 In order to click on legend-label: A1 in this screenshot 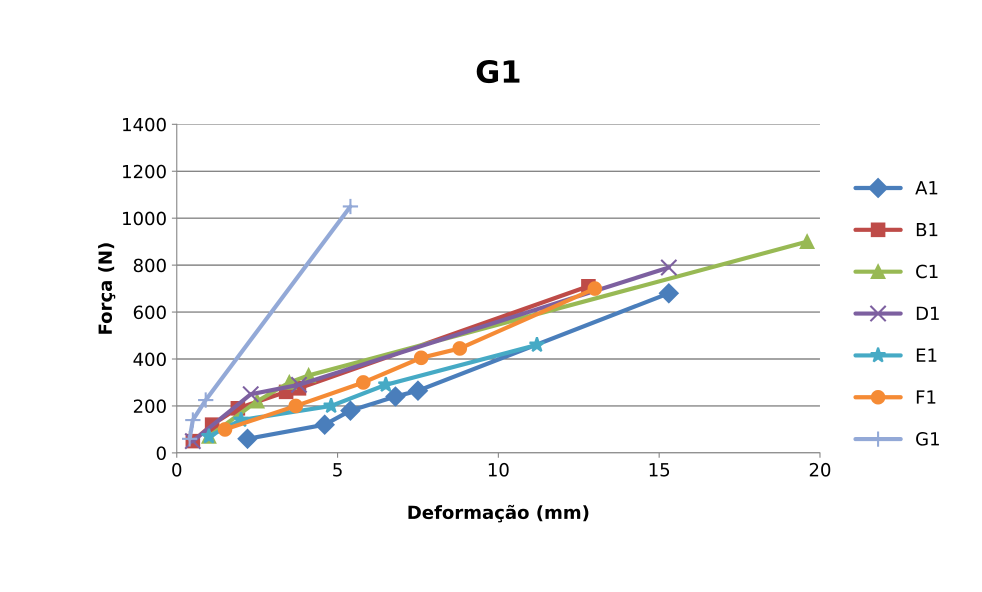, I will do `click(926, 187)`.